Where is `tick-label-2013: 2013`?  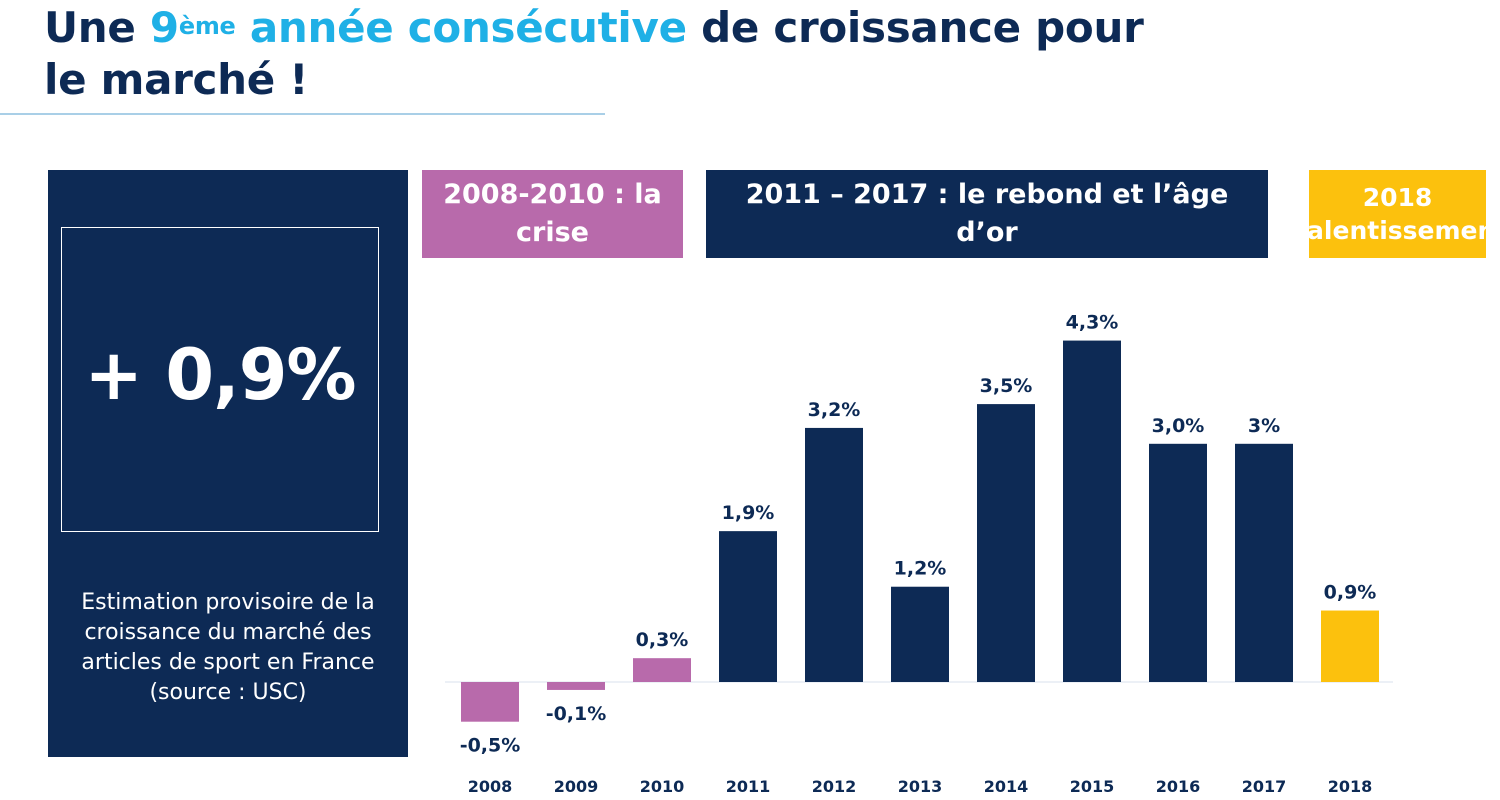
tick-label-2013: 2013 is located at coordinates (920, 786).